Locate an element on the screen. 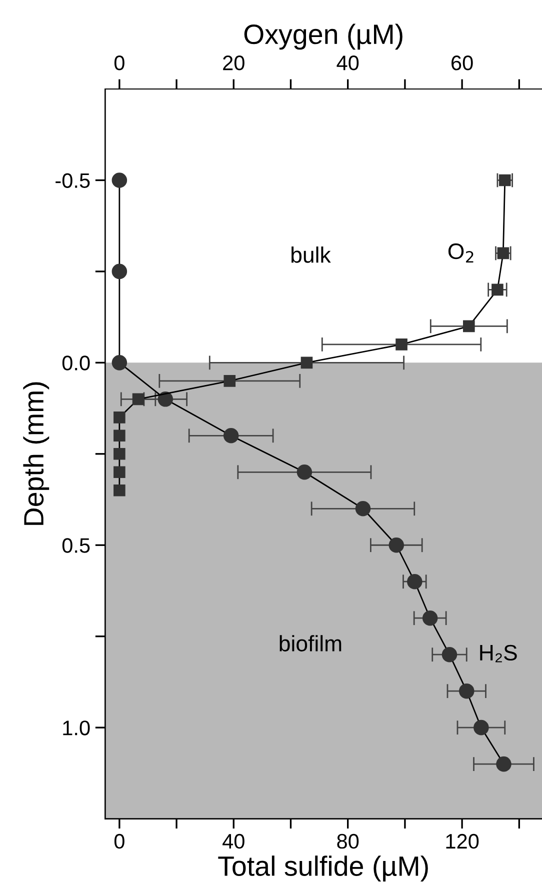  x2-tick-label: 20 is located at coordinates (233, 63).